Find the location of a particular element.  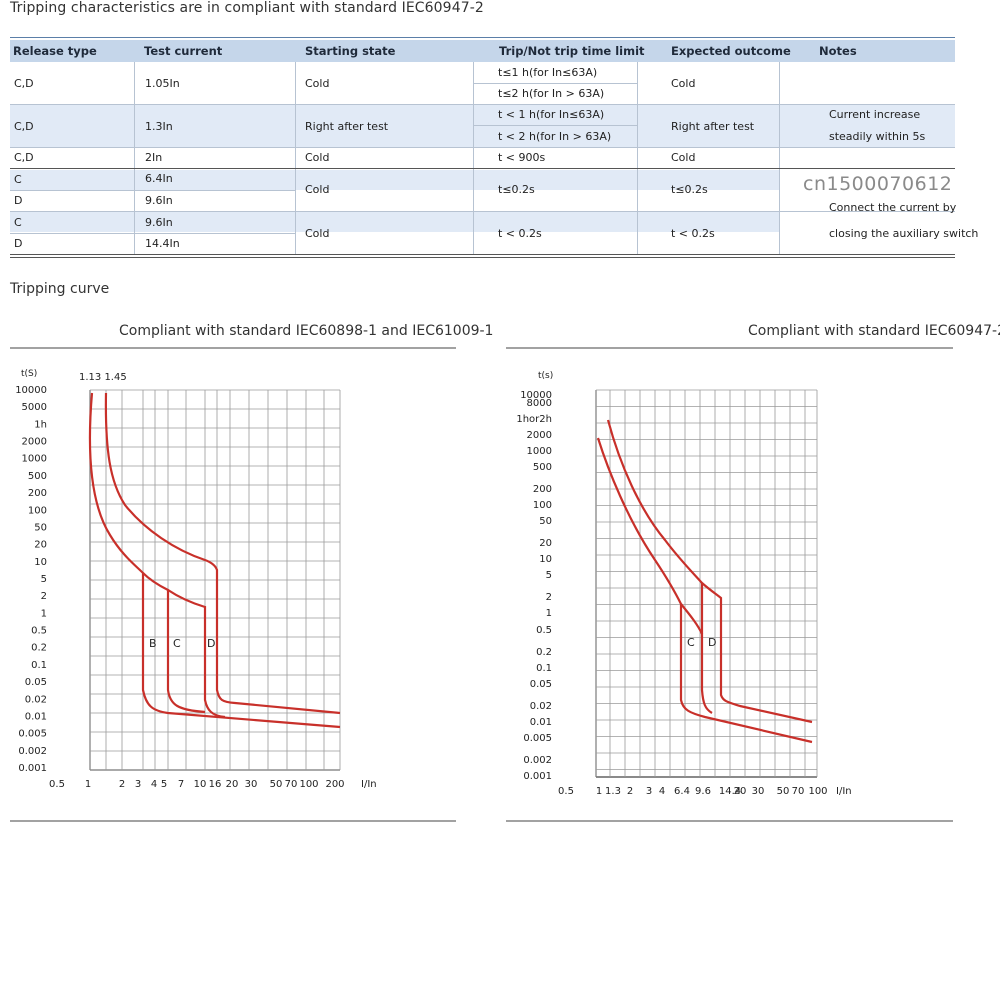

y-tick-label: 5 is located at coordinates (549, 575).